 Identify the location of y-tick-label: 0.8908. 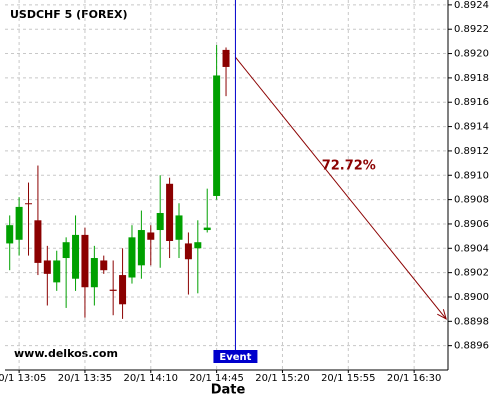
(471, 200).